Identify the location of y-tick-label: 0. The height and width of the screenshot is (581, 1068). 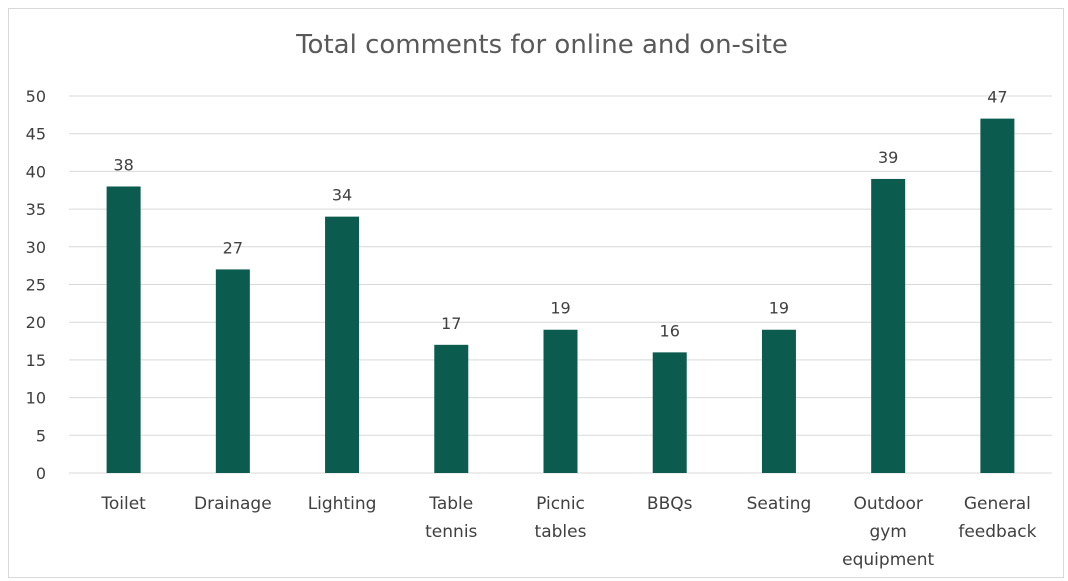
(41, 473).